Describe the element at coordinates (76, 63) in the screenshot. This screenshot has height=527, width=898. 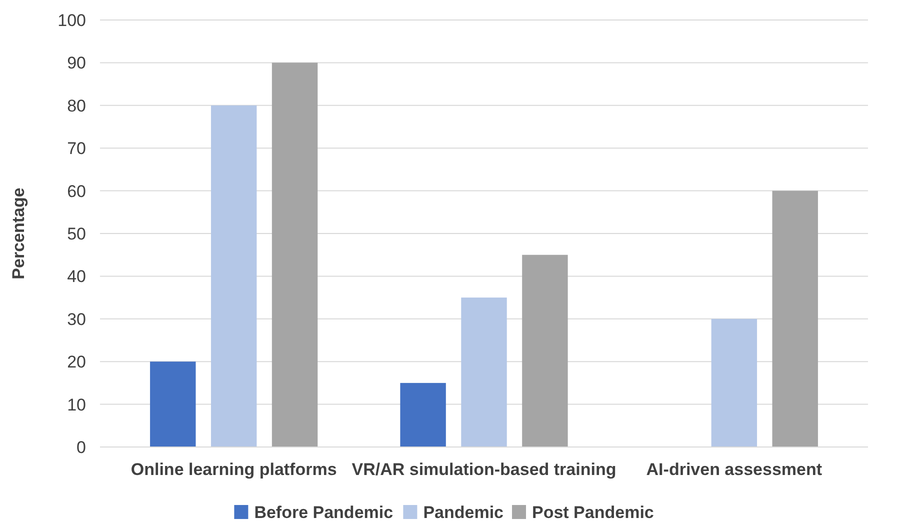
I see `y-tick-label: 90` at that location.